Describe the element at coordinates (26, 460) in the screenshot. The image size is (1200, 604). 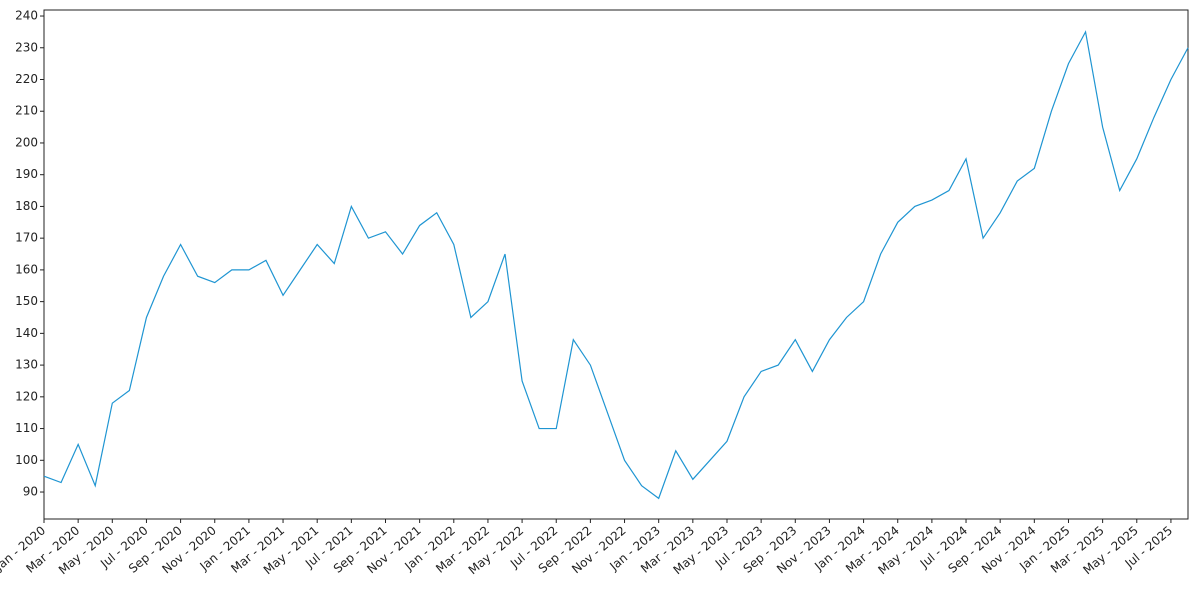
I see `y-tick-label: 100` at that location.